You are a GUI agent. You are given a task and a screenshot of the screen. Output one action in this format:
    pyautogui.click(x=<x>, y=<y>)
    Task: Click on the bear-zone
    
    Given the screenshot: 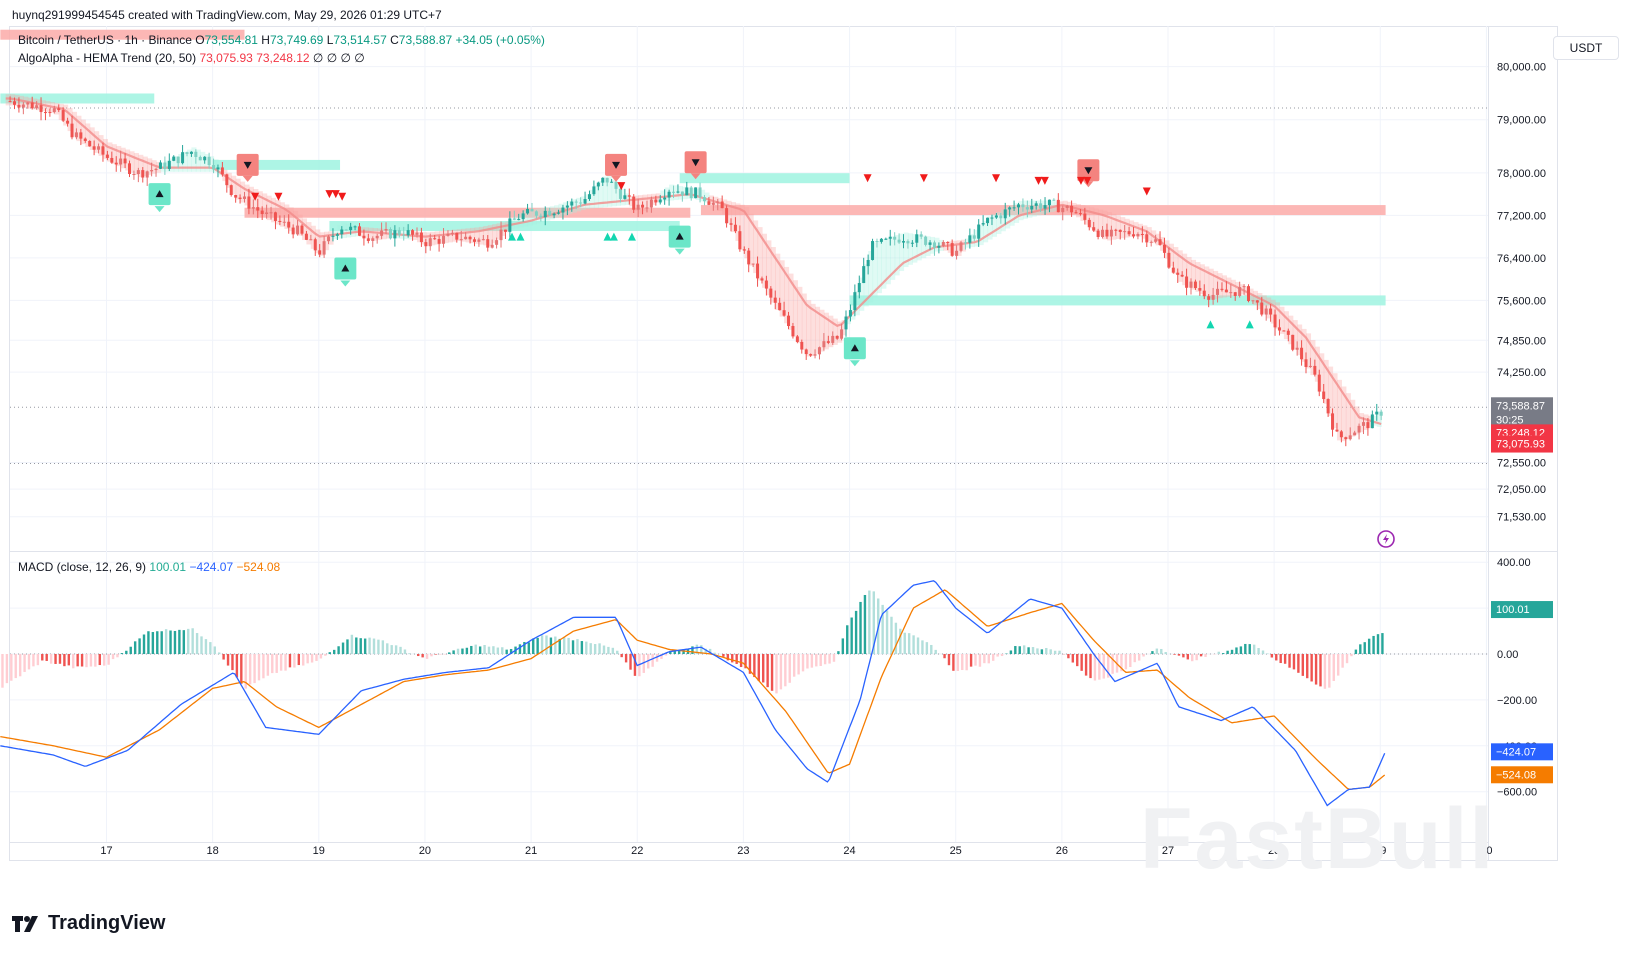 What is the action you would take?
    pyautogui.click(x=467, y=212)
    